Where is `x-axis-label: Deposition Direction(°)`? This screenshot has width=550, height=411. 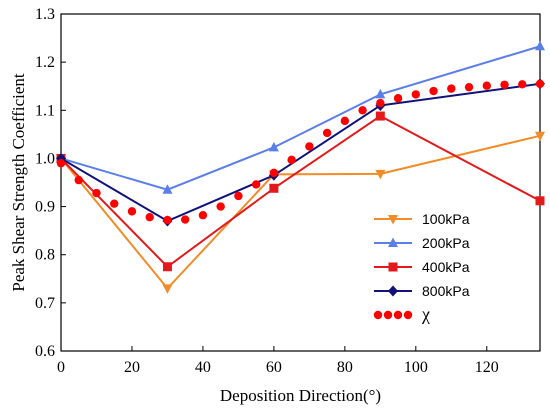
x-axis-label: Deposition Direction(°) is located at coordinates (300, 395).